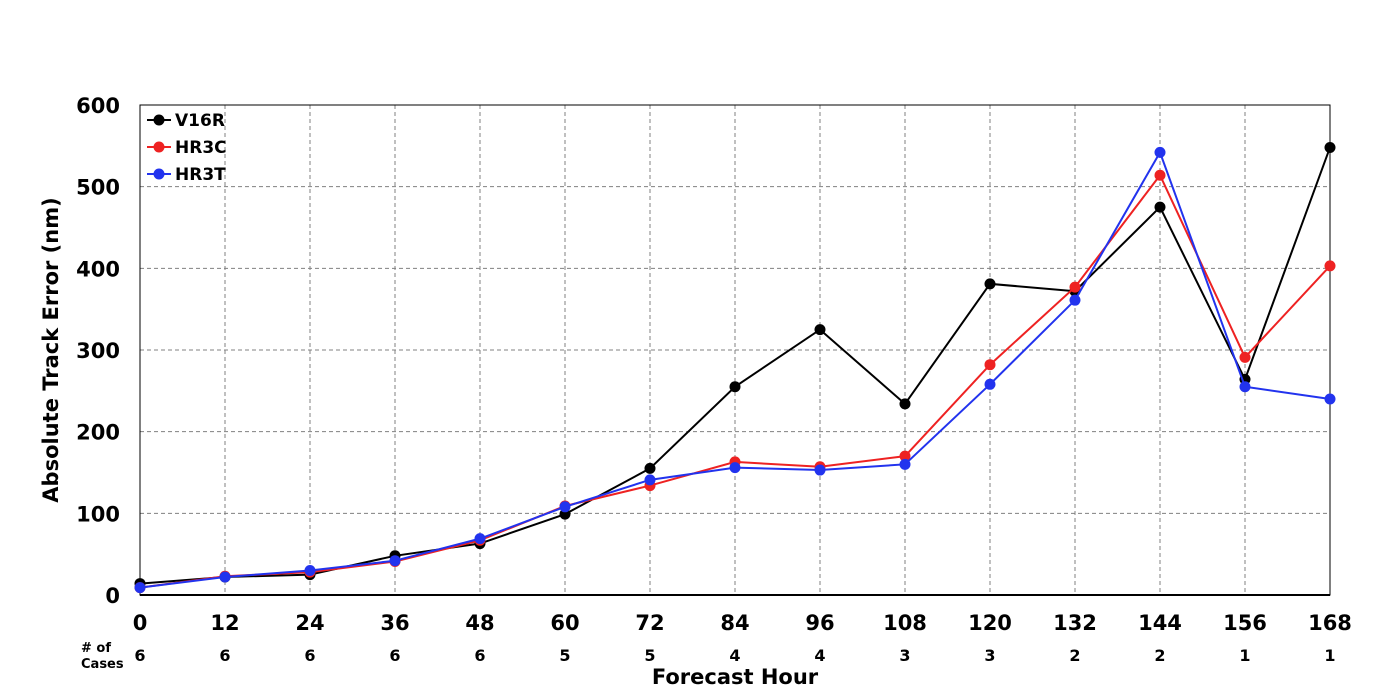 This screenshot has height=700, width=1400. I want to click on x-tick-label: 168, so click(1330, 623).